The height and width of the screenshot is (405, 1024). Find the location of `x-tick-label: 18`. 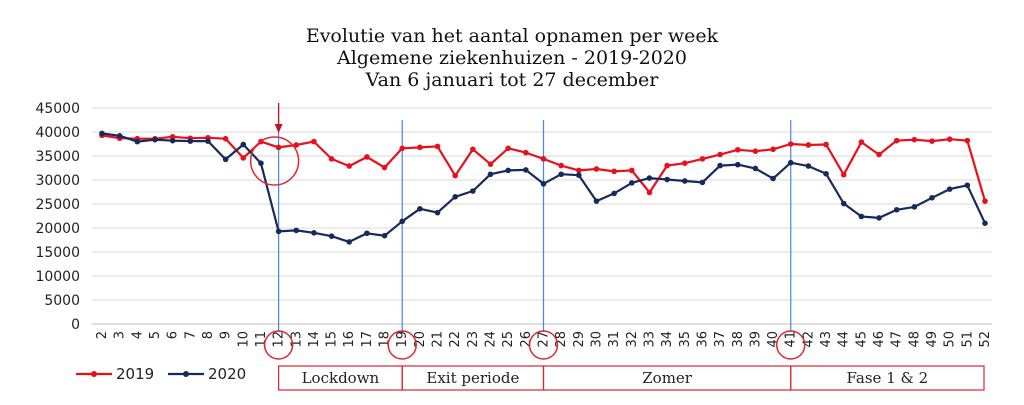

x-tick-label: 18 is located at coordinates (385, 339).